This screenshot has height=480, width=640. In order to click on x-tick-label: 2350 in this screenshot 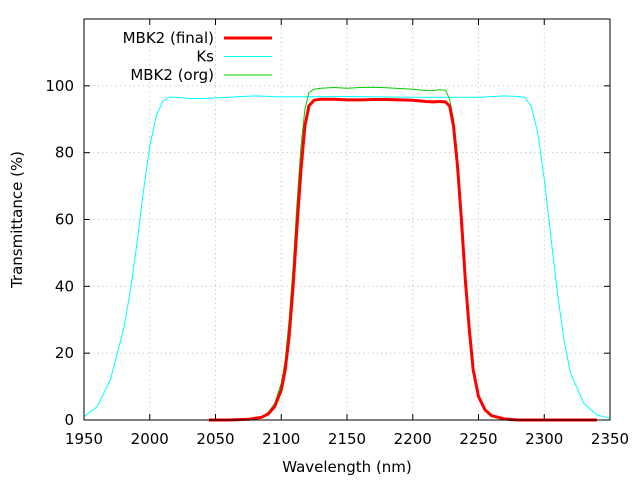, I will do `click(610, 439)`.